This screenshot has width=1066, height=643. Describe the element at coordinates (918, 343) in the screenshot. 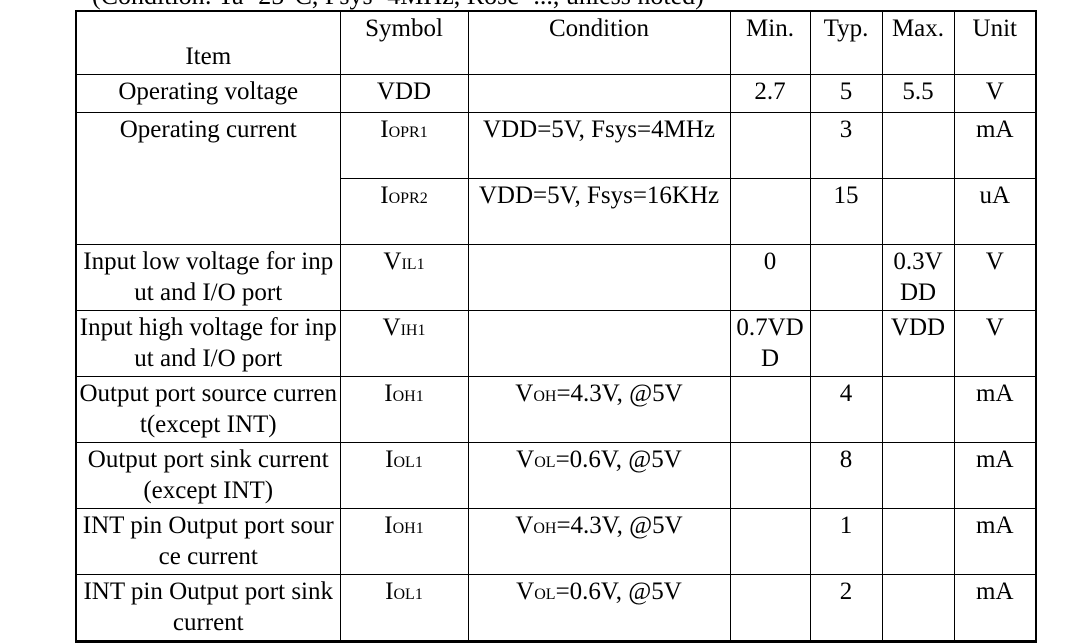

I see `max-cell: VDD` at that location.